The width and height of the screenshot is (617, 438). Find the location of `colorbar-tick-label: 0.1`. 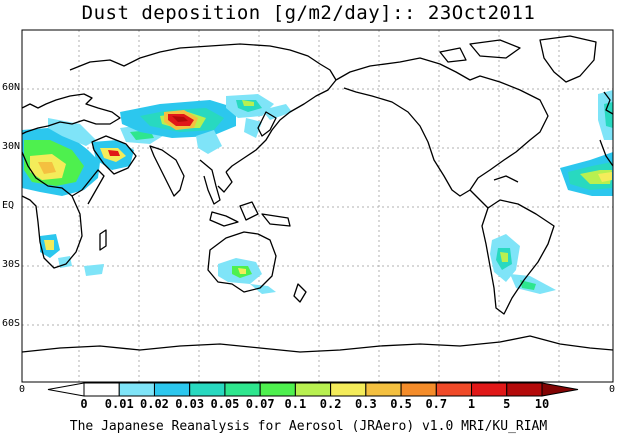

colorbar-tick-label: 0.1 is located at coordinates (295, 404).